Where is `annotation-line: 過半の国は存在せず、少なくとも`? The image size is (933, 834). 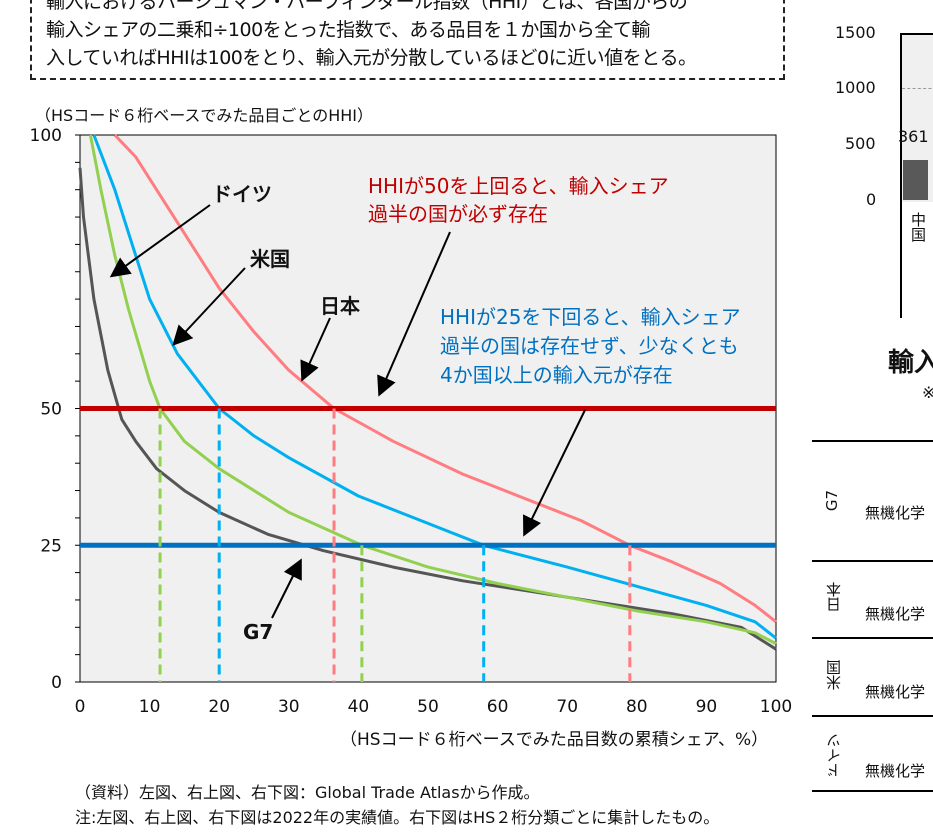
annotation-line: 過半の国は存在せず、少なくとも is located at coordinates (589, 346).